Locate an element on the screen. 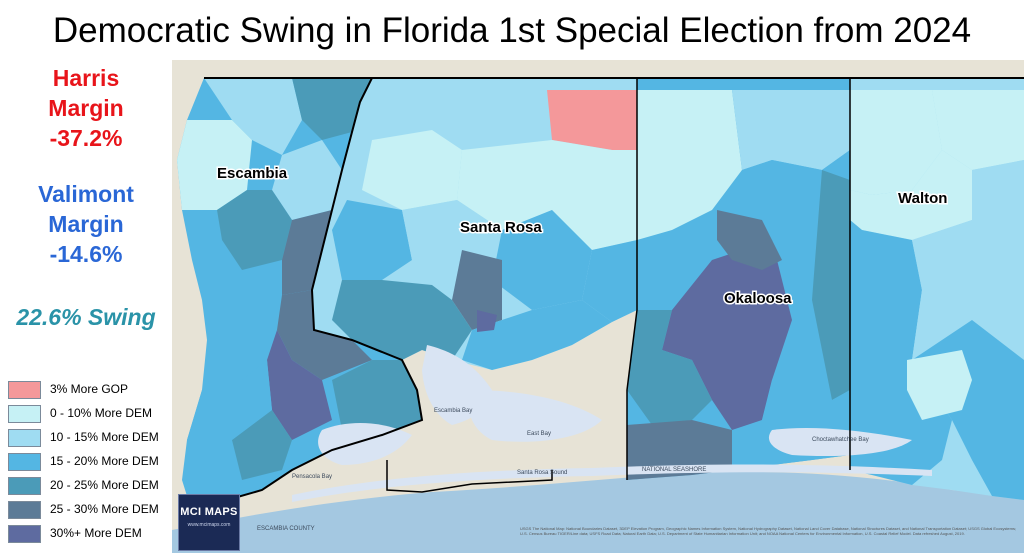  place-label: Escambia Bay is located at coordinates (453, 411).